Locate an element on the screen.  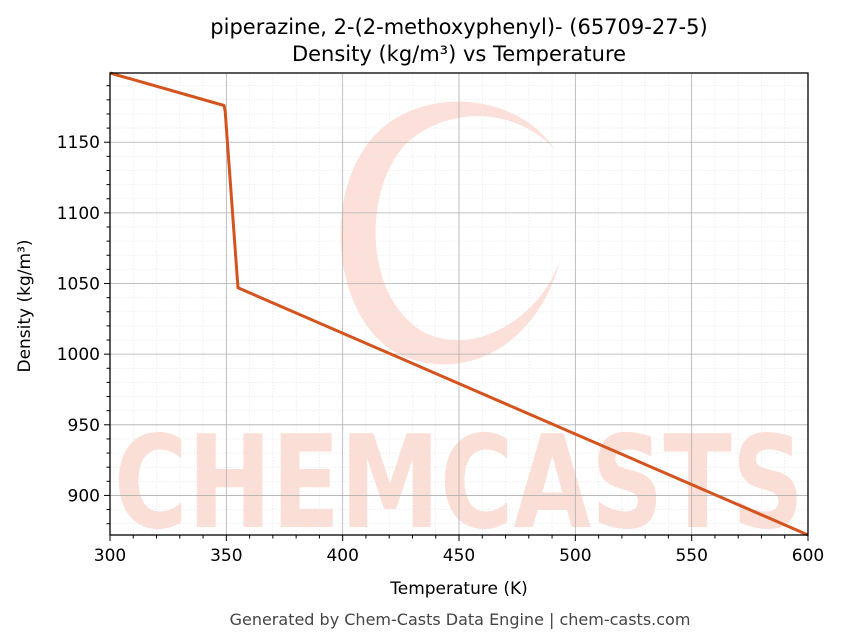
x-tick-label: 350 is located at coordinates (226, 556).